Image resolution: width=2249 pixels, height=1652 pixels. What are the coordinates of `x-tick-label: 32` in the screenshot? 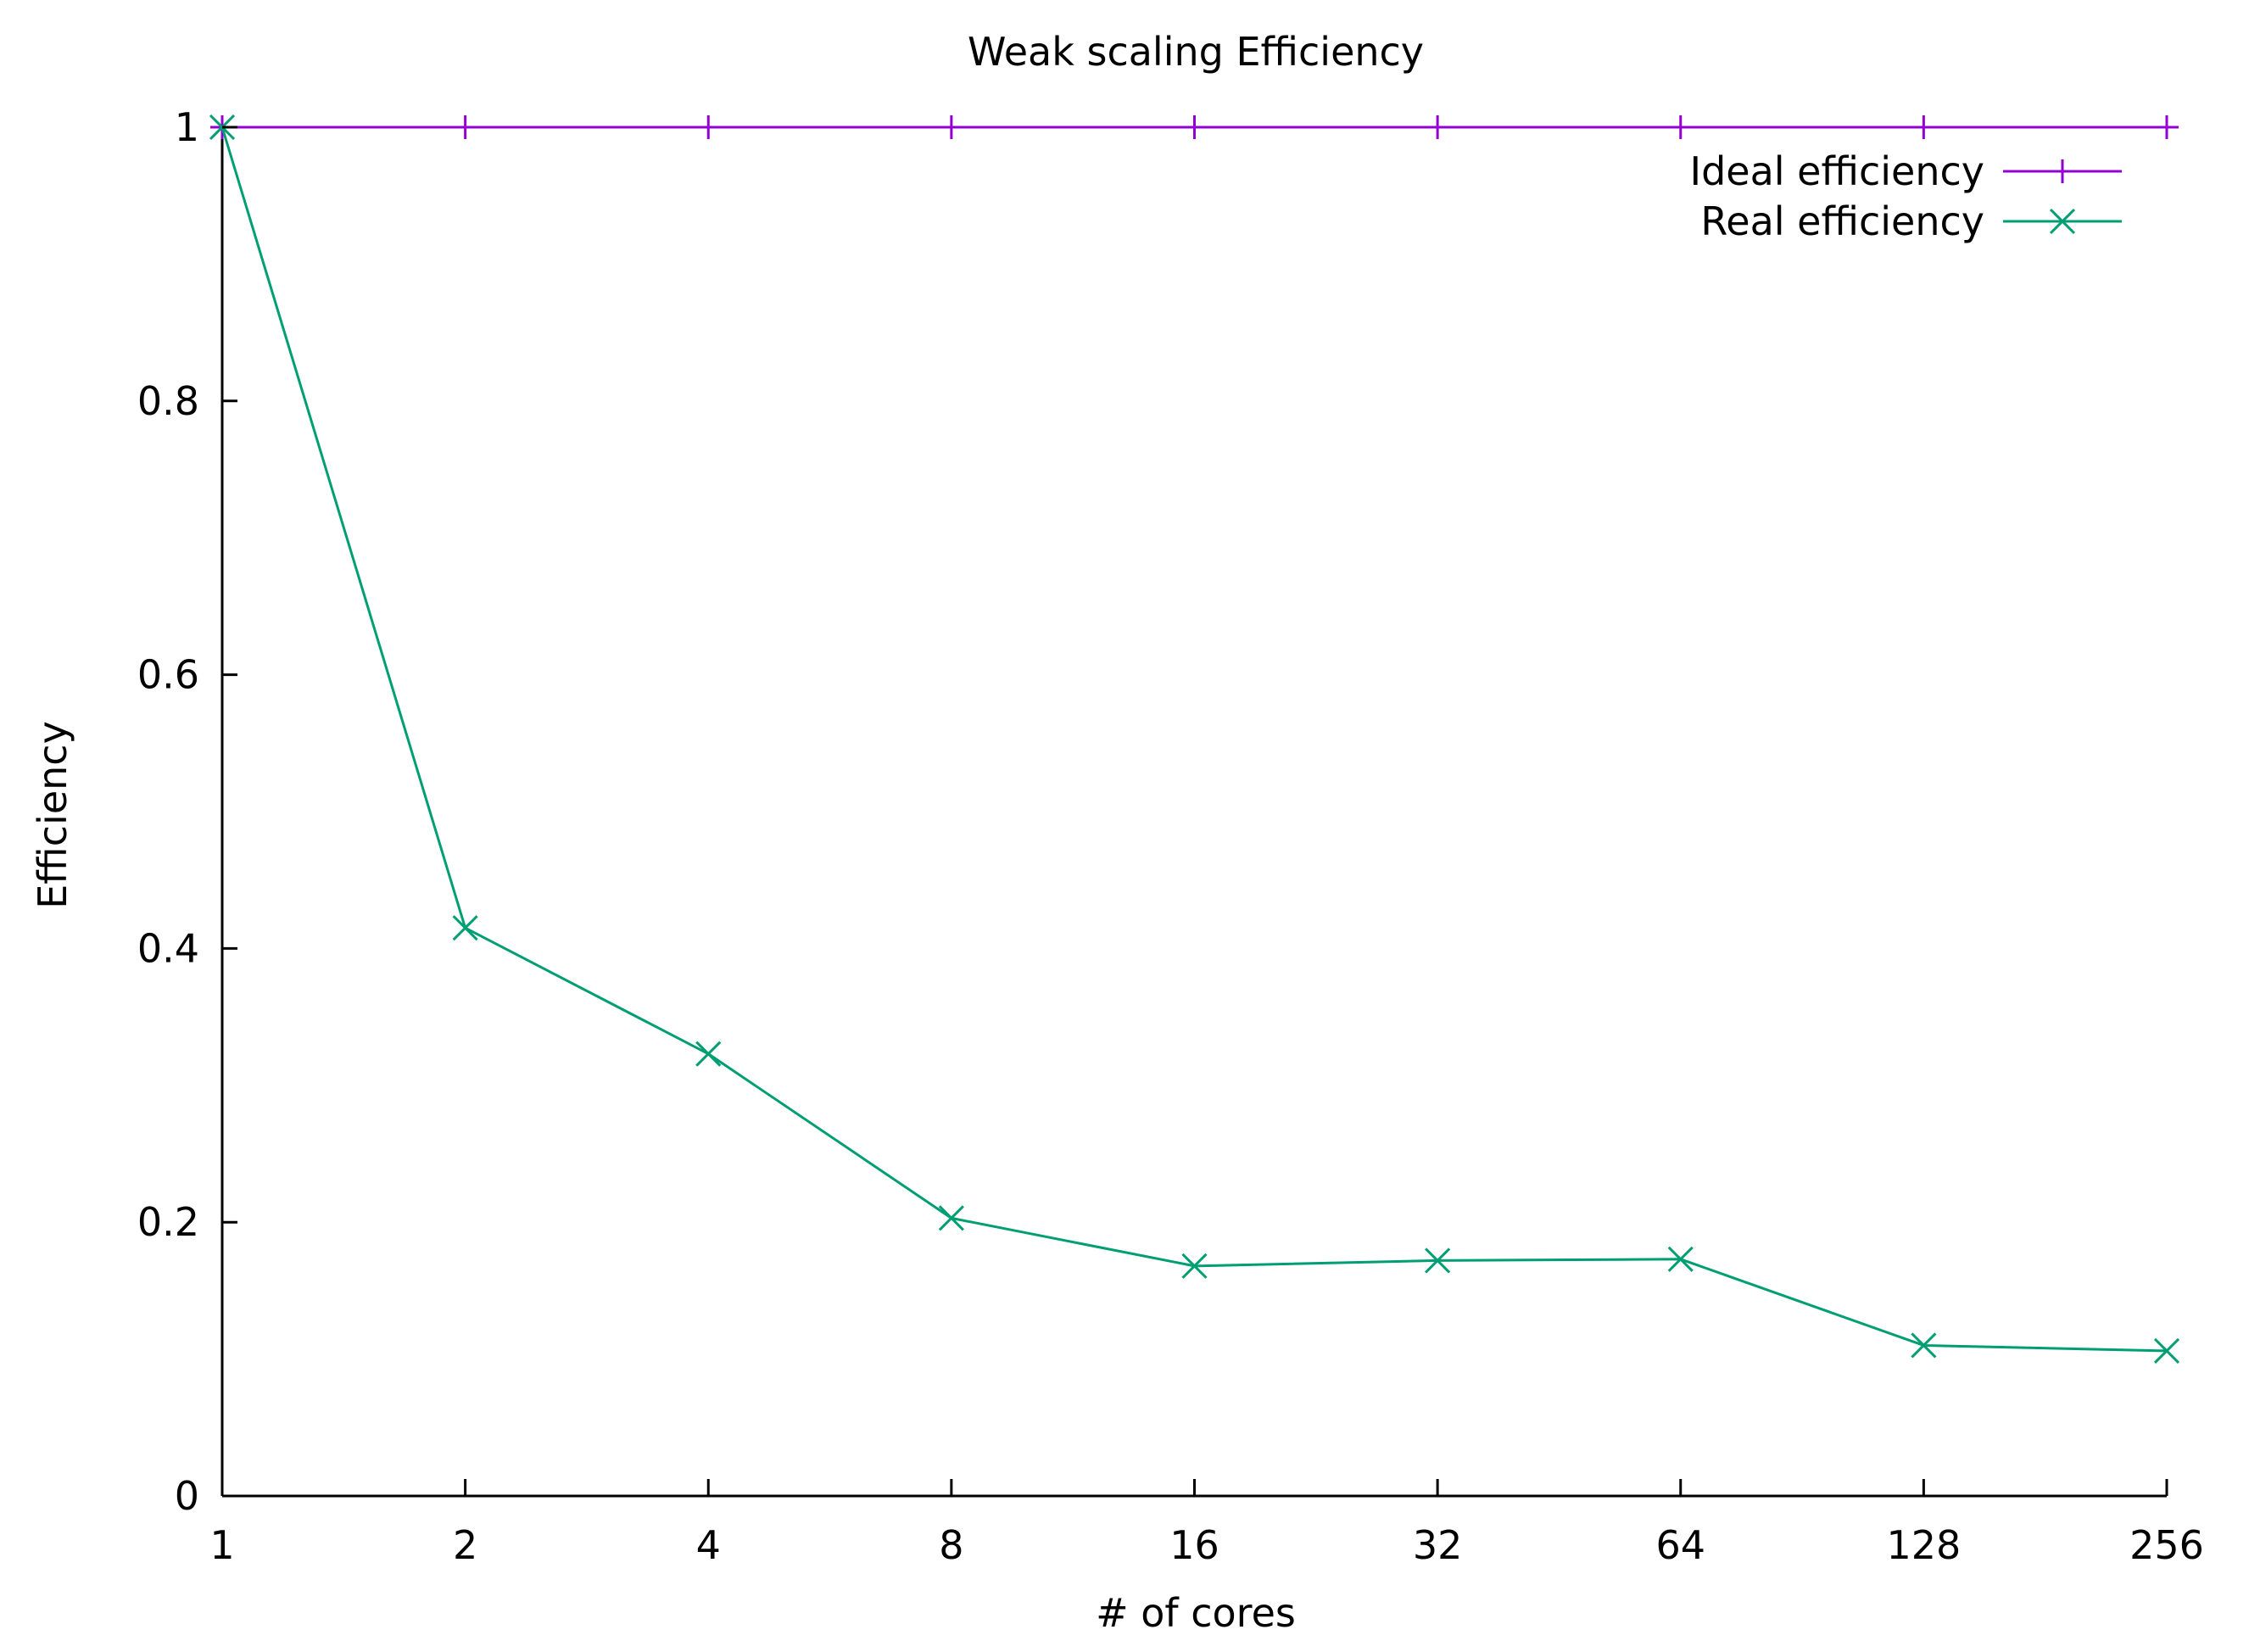 It's located at (1438, 1545).